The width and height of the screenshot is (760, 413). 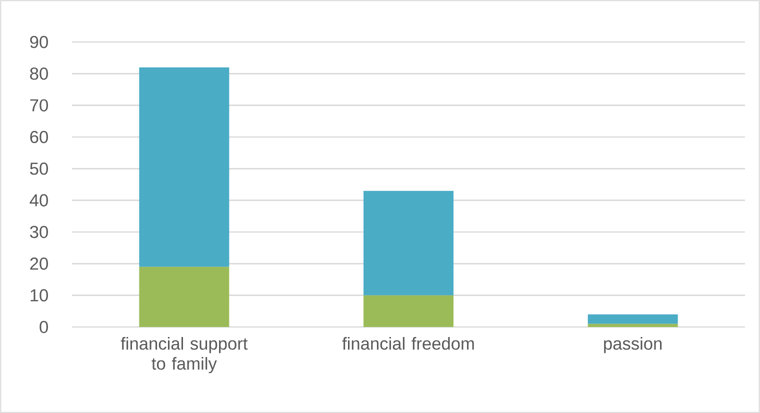 I want to click on y-tick-label: 40, so click(x=39, y=200).